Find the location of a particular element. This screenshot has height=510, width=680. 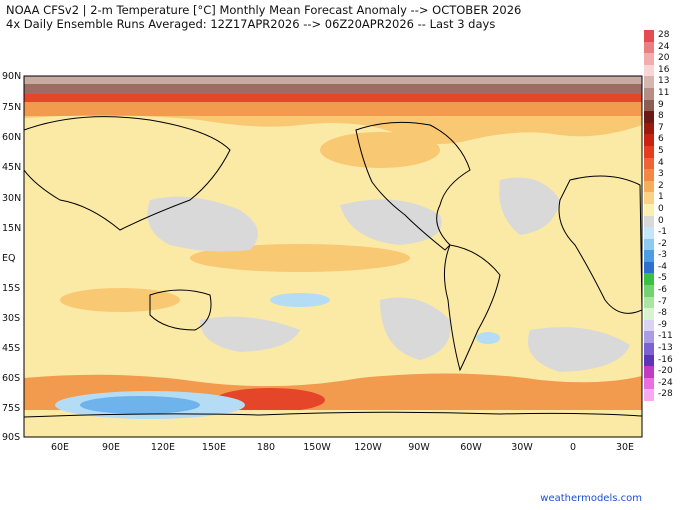

legend-label: -11 is located at coordinates (665, 336).